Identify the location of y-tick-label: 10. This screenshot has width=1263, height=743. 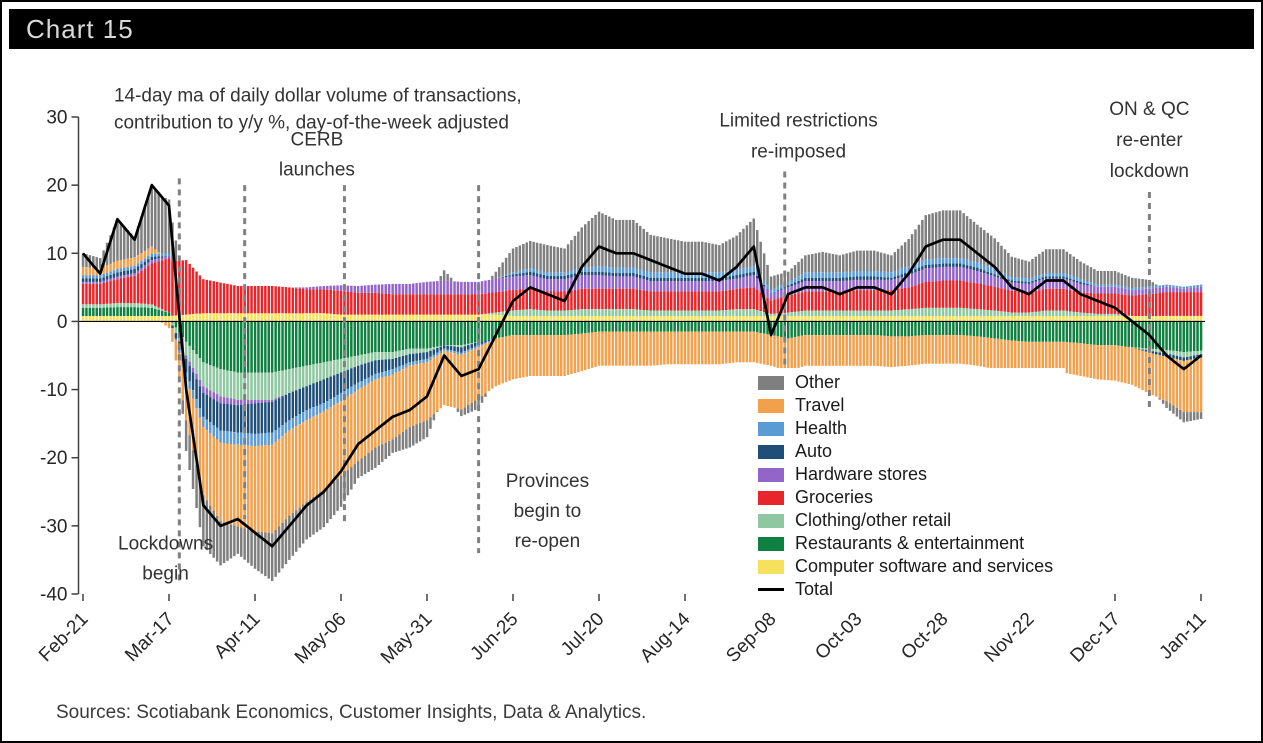
(56, 254).